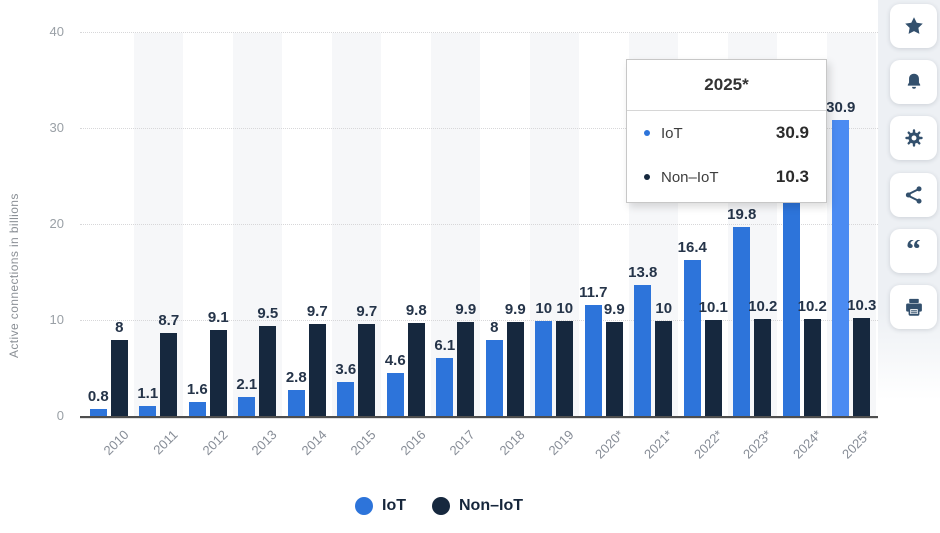 This screenshot has height=533, width=940. What do you see at coordinates (792, 132) in the screenshot?
I see `tooltip-row-value: 30.9` at bounding box center [792, 132].